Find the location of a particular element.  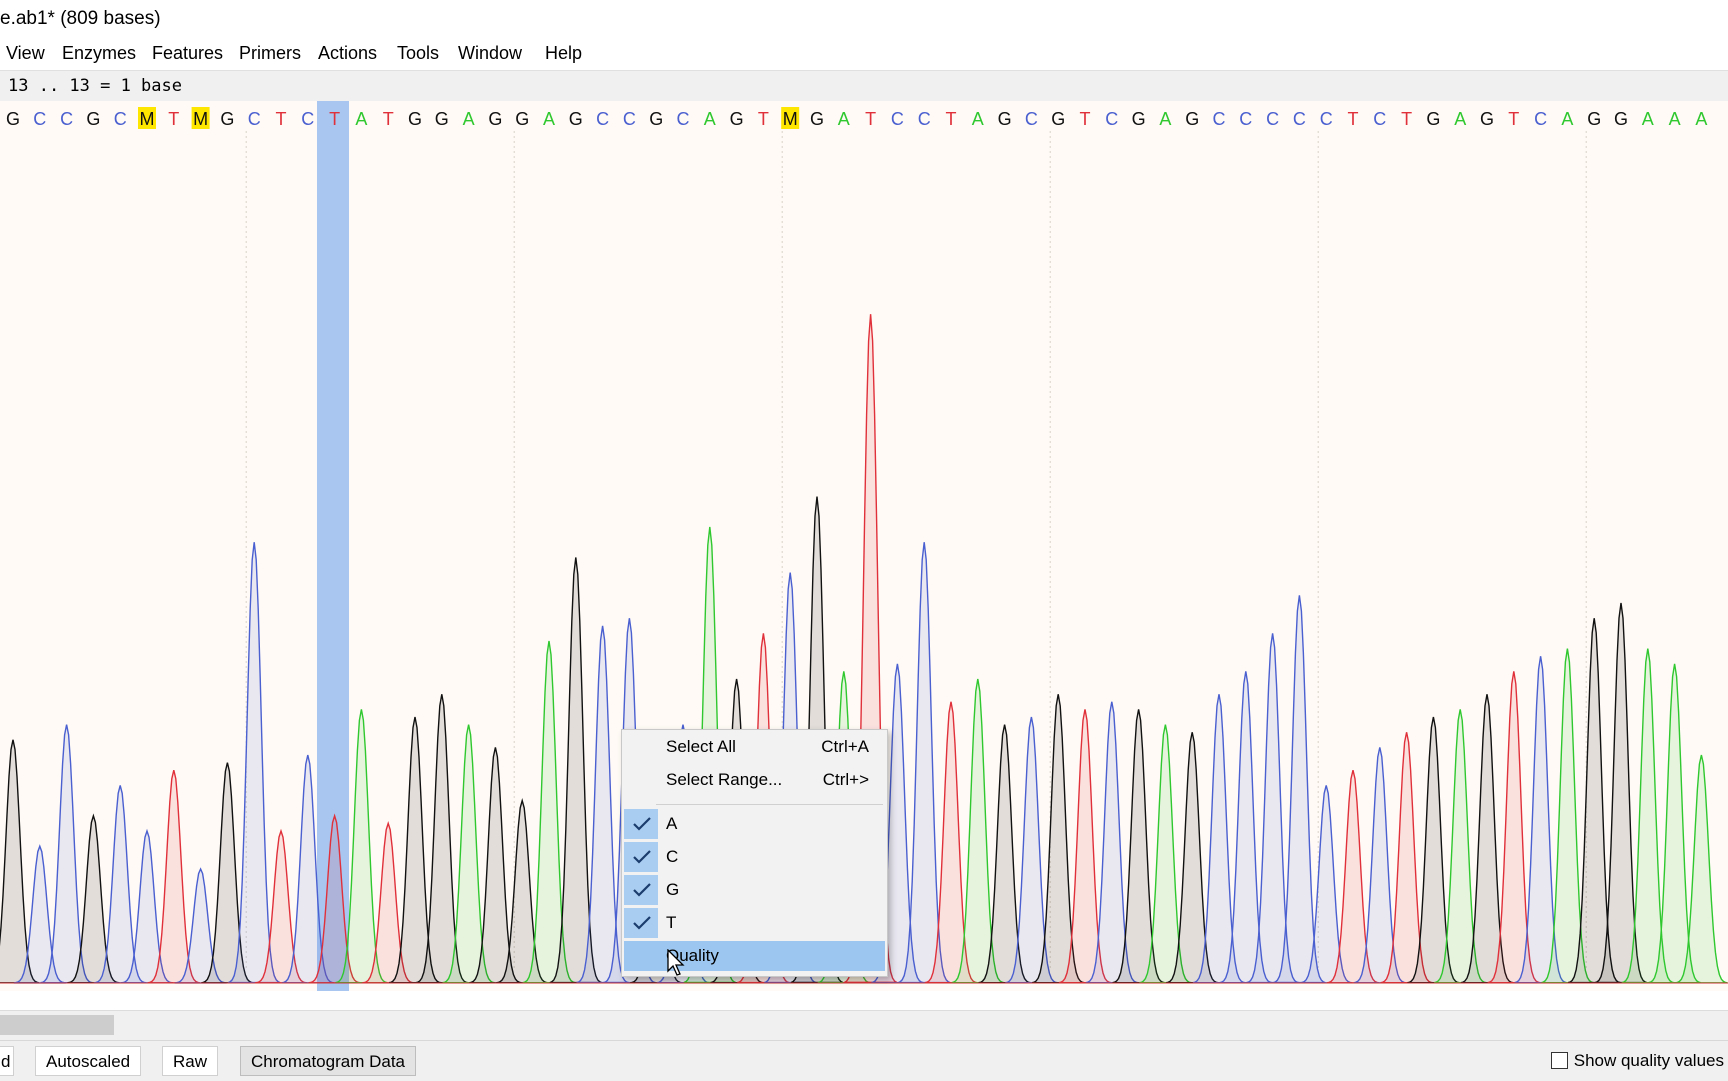

menu-channel-t: T is located at coordinates (754, 923).